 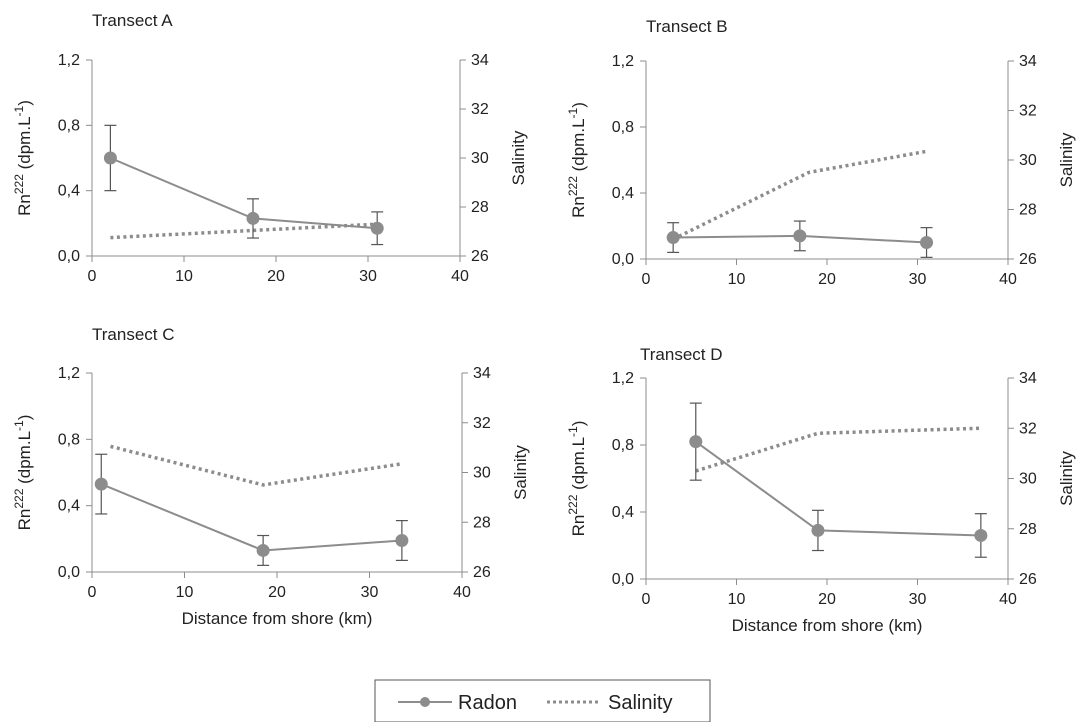 What do you see at coordinates (132, 20) in the screenshot?
I see `chart-title: Transect A` at bounding box center [132, 20].